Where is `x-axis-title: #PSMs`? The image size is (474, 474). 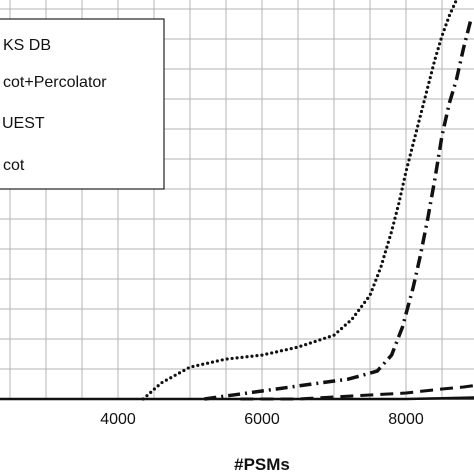
x-axis-title: #PSMs is located at coordinates (262, 464).